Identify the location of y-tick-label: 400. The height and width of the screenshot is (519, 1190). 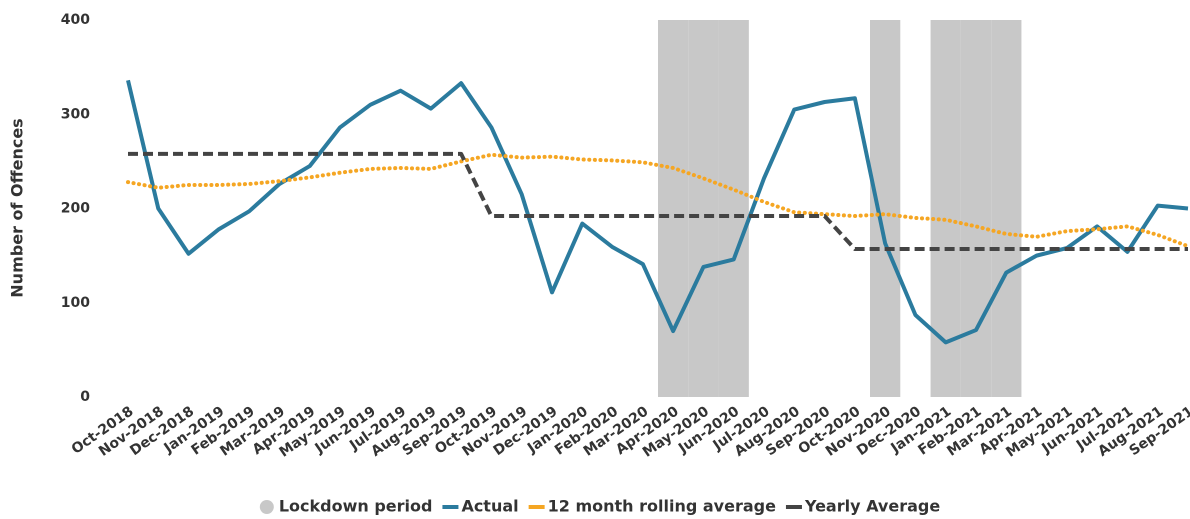
(75, 20).